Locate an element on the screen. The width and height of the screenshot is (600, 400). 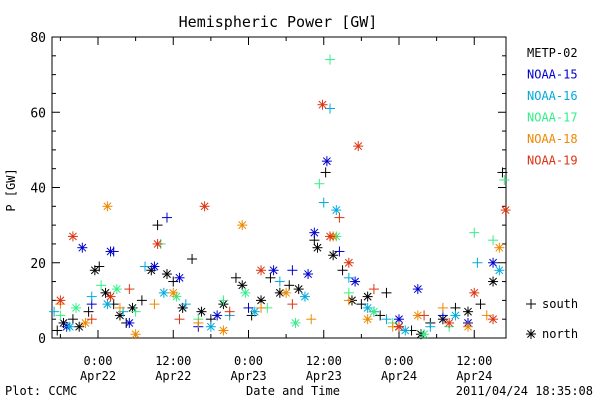
footer-timestamp: 2011/04/24 18:35:08 is located at coordinates (524, 391).